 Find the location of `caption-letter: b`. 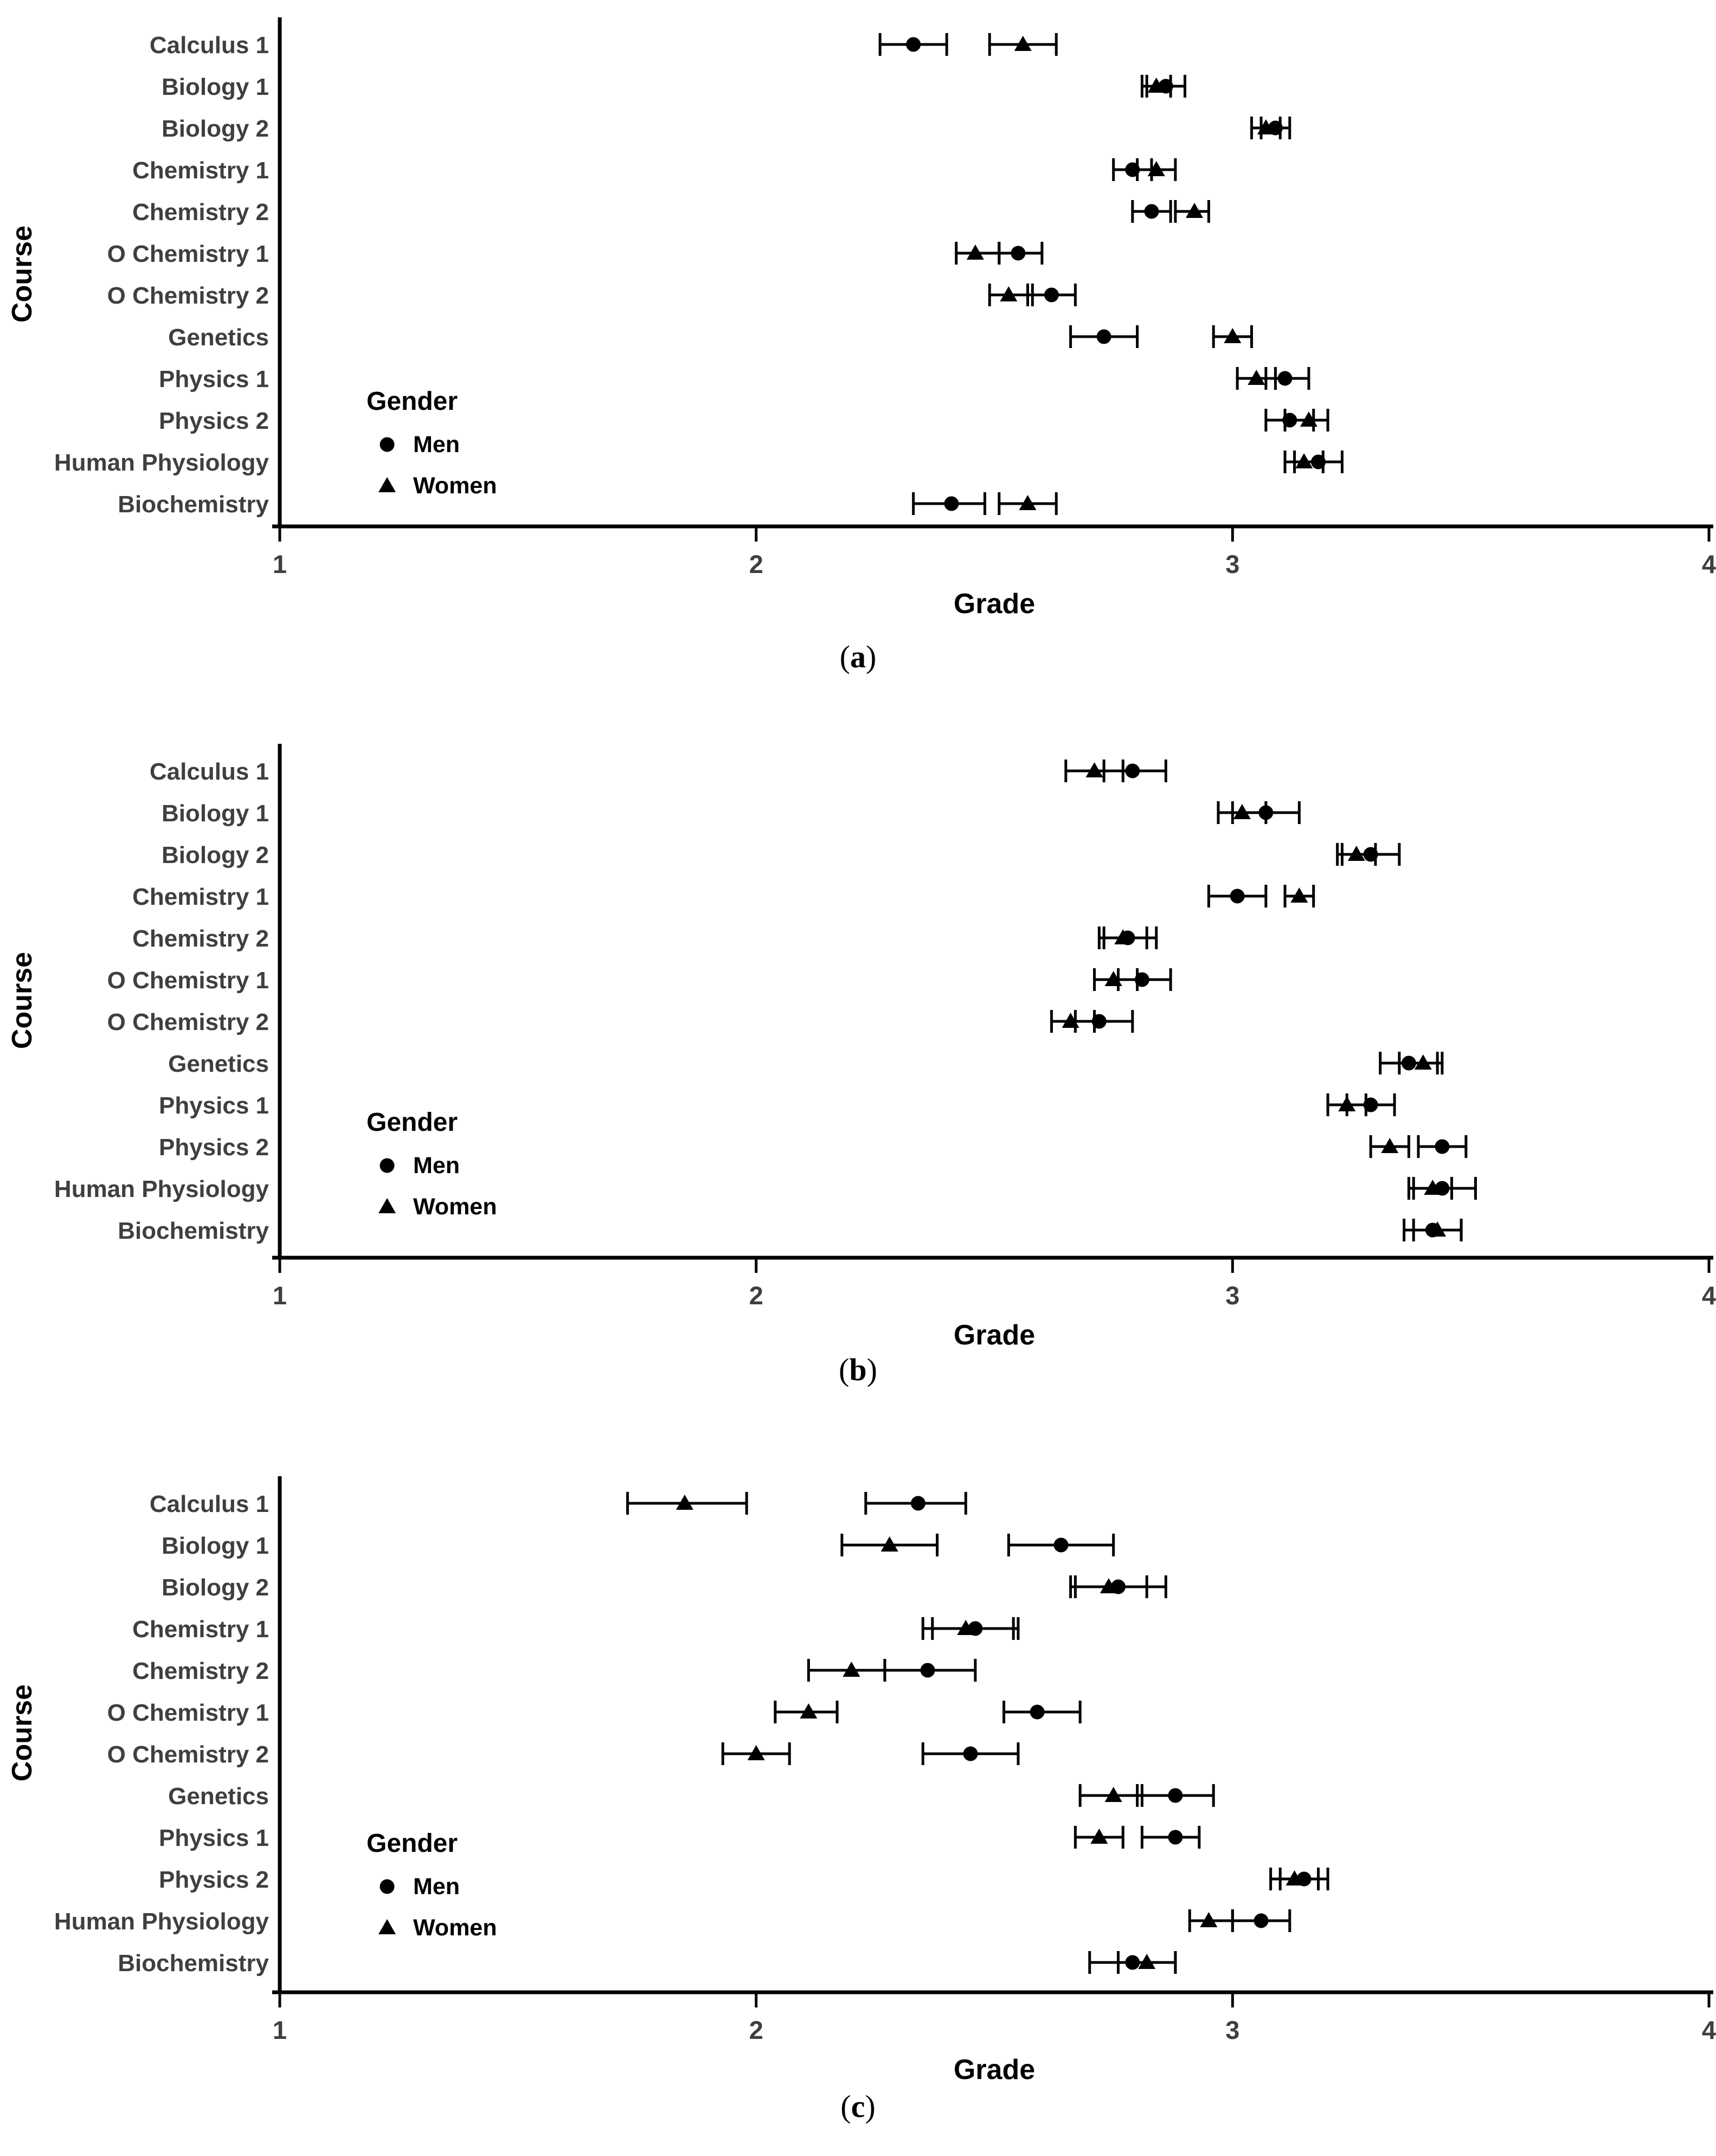

caption-letter: b is located at coordinates (858, 1369).